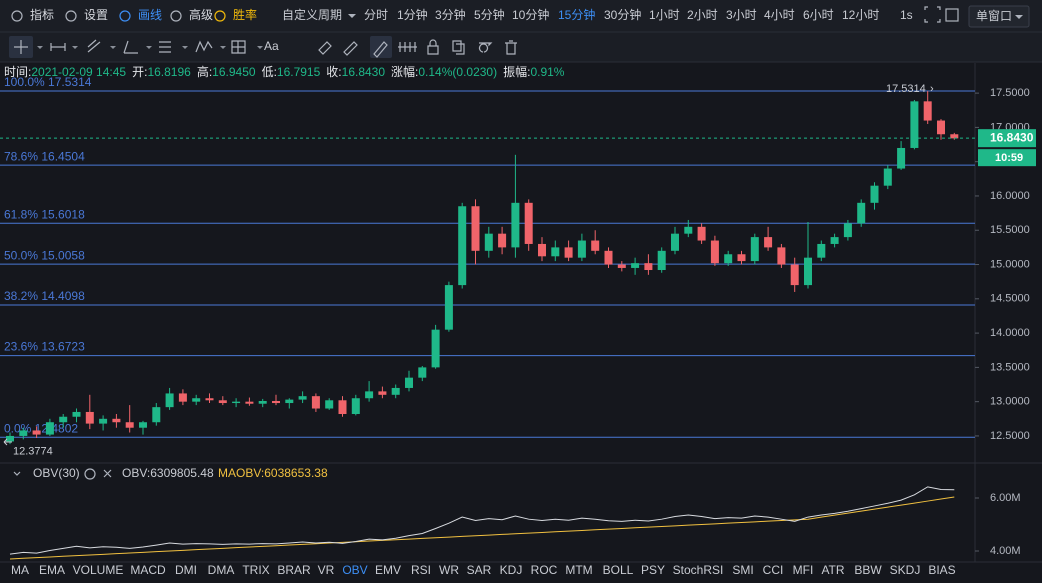 This screenshot has height=583, width=1042. I want to click on indicator-tab: SMI, so click(742, 570).